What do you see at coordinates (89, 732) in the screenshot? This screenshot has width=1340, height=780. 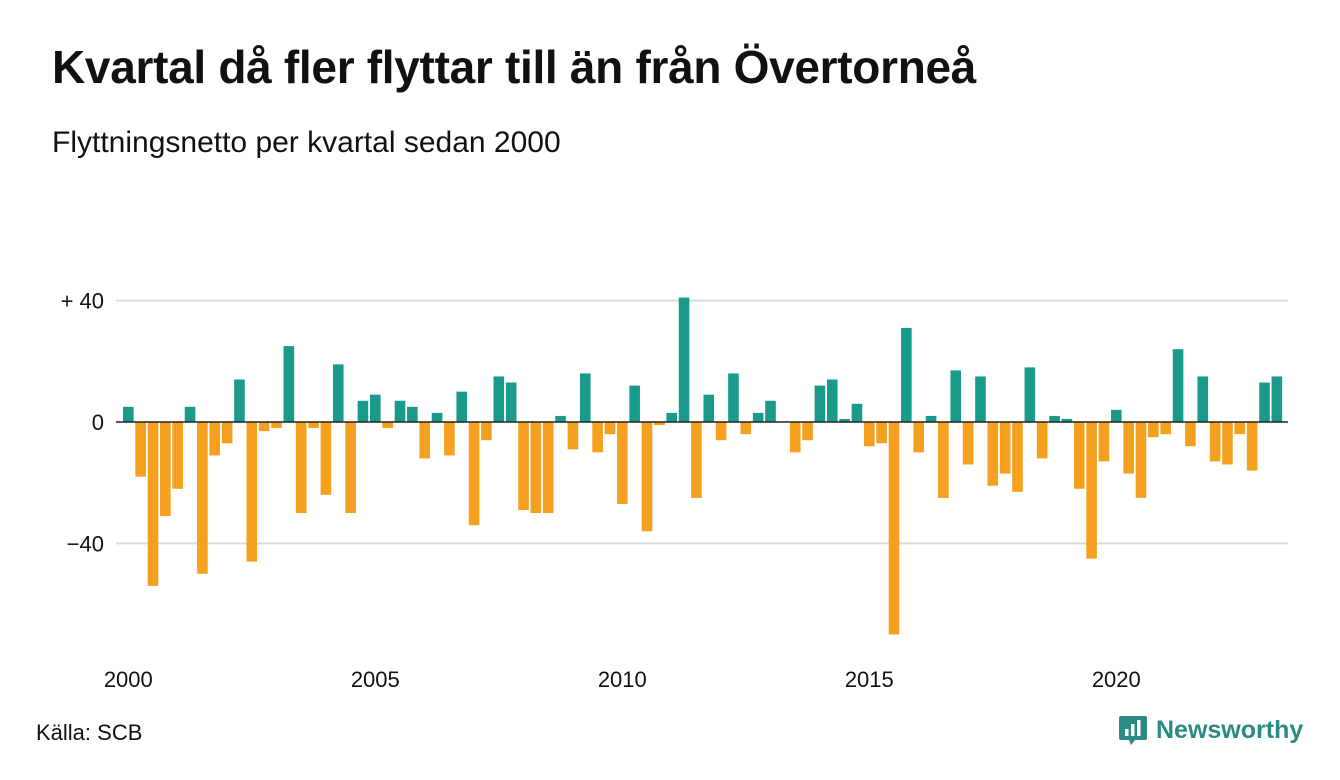 I see `source-note: Källa: SCB` at bounding box center [89, 732].